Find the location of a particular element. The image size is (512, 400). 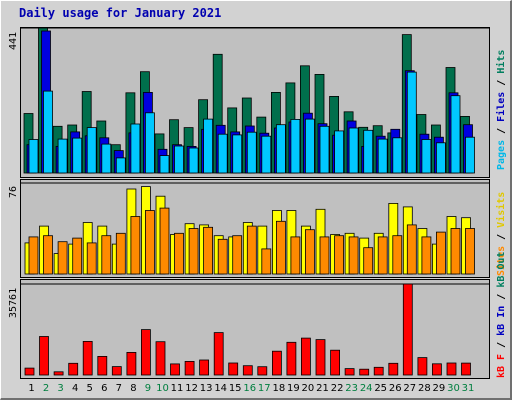

visits-legend-part-2: Visits is located at coordinates (501, 209).